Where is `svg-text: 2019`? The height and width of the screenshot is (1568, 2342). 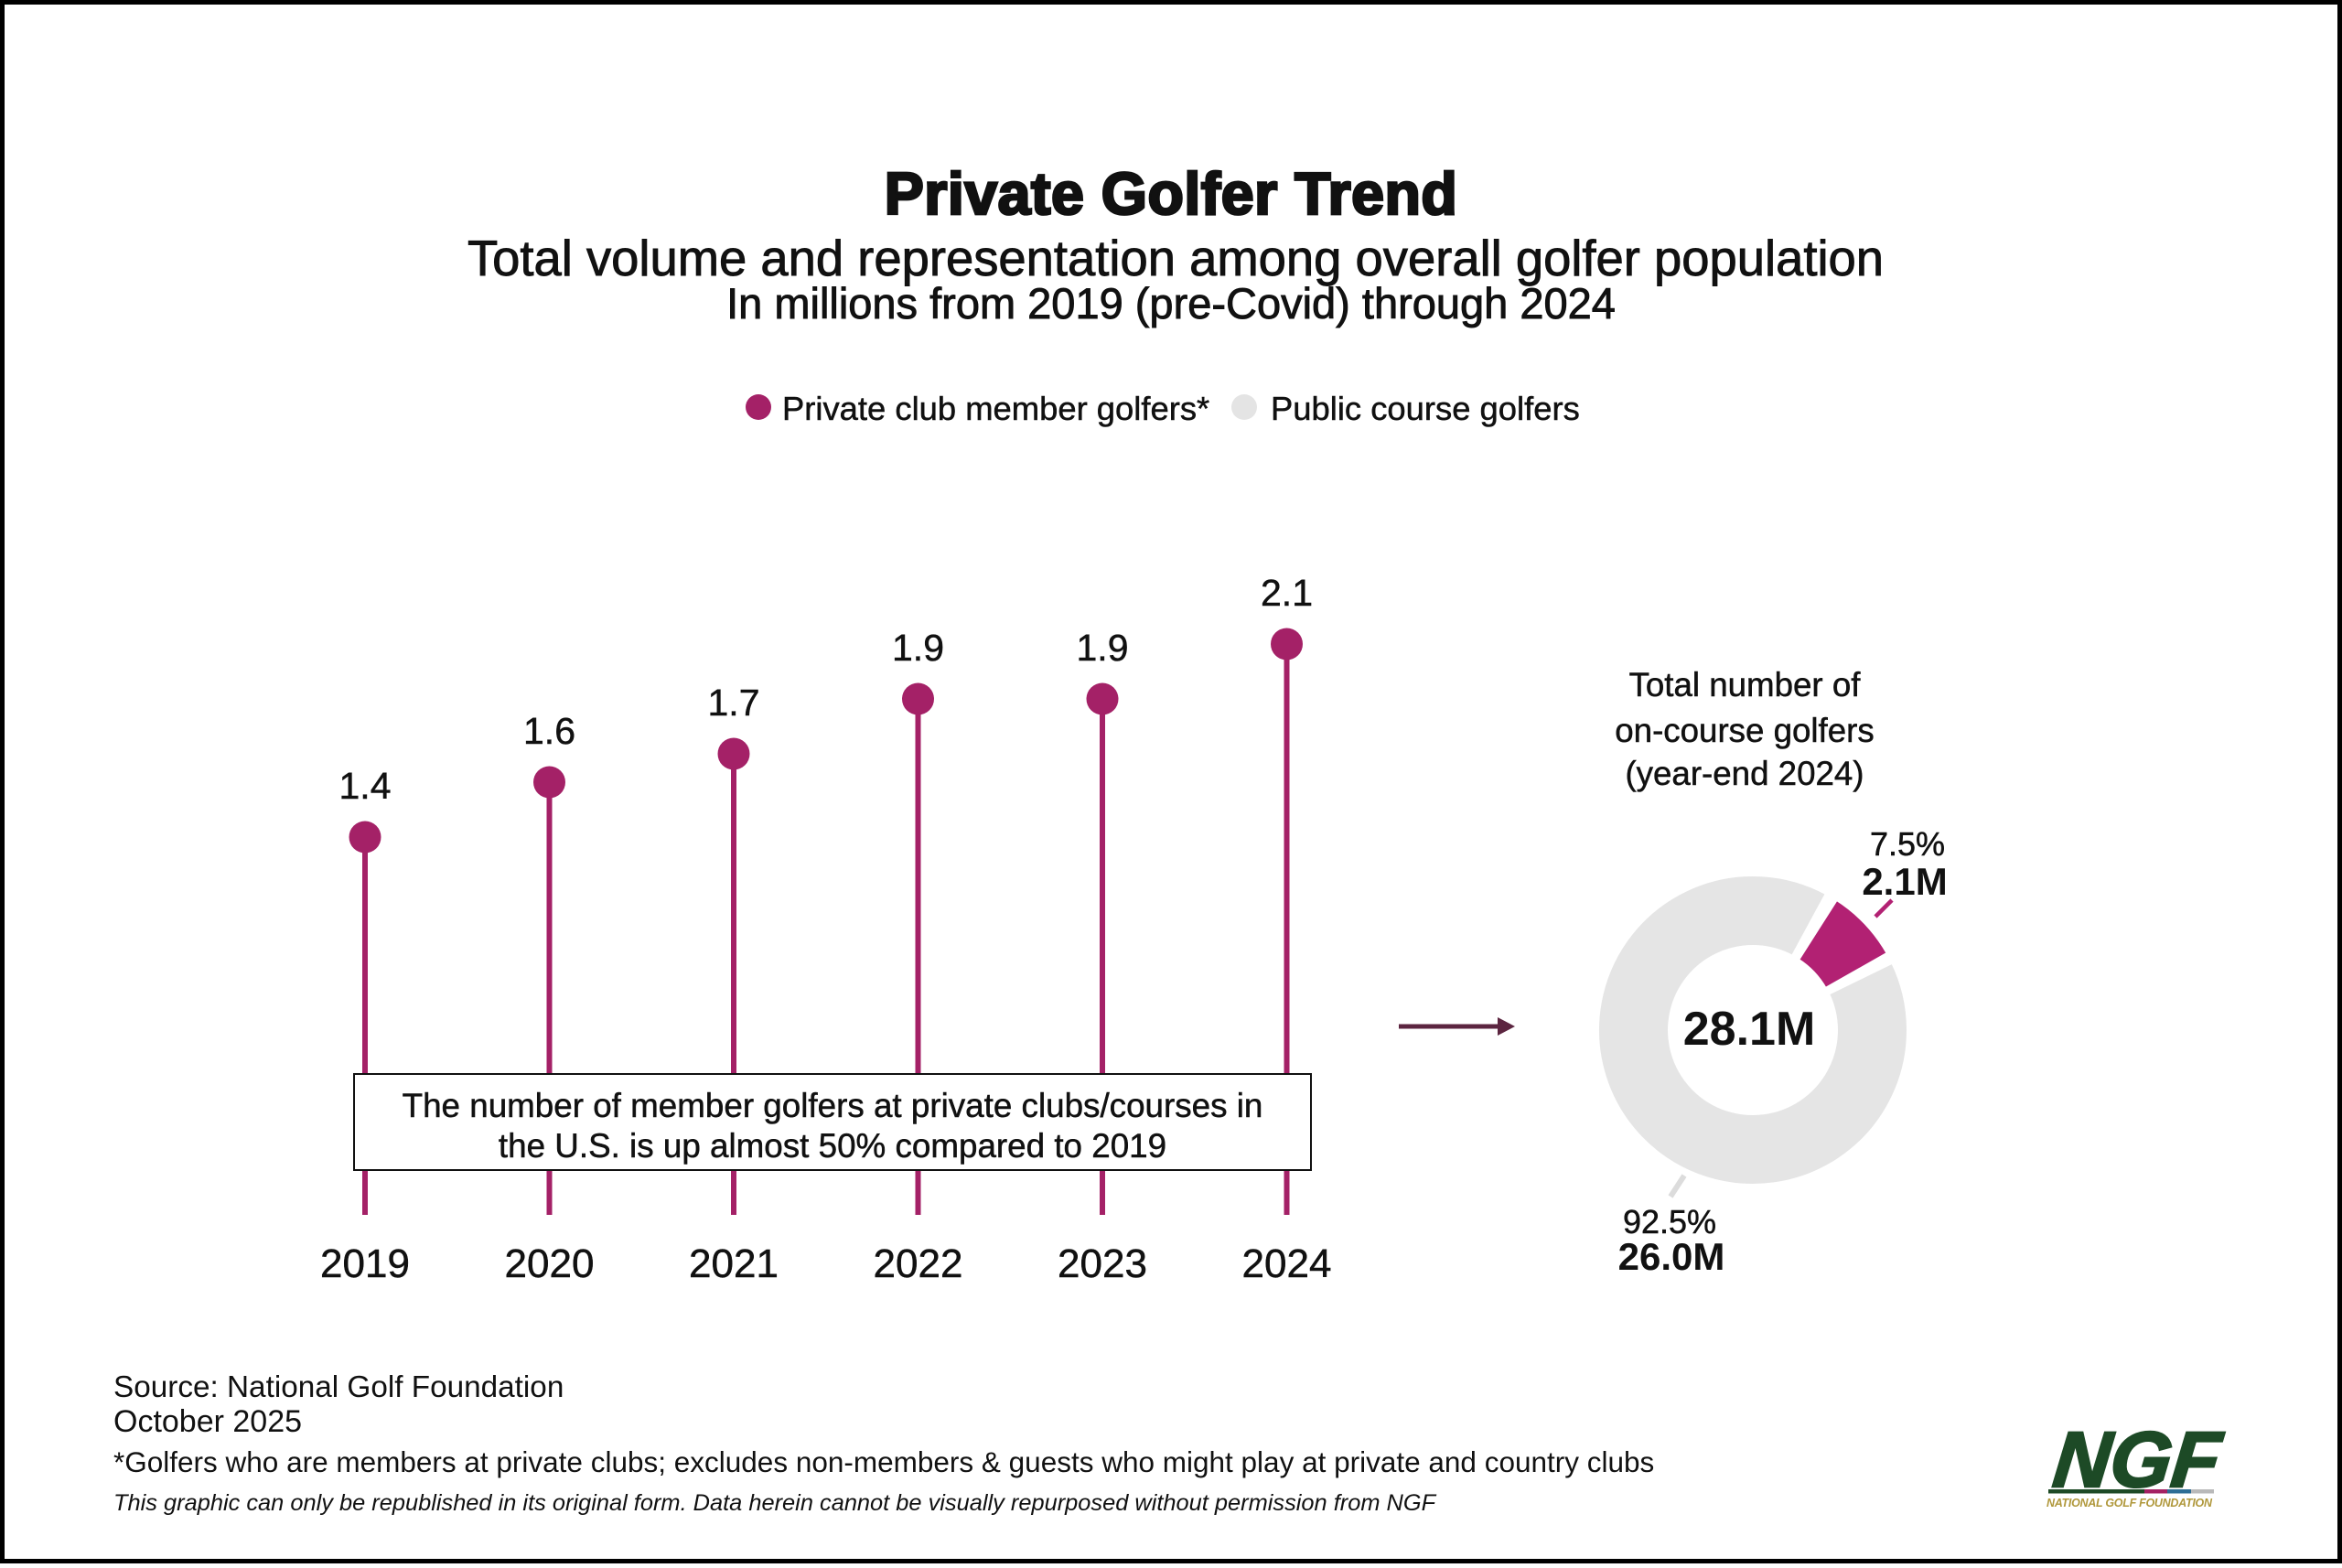 svg-text: 2019 is located at coordinates (365, 1263).